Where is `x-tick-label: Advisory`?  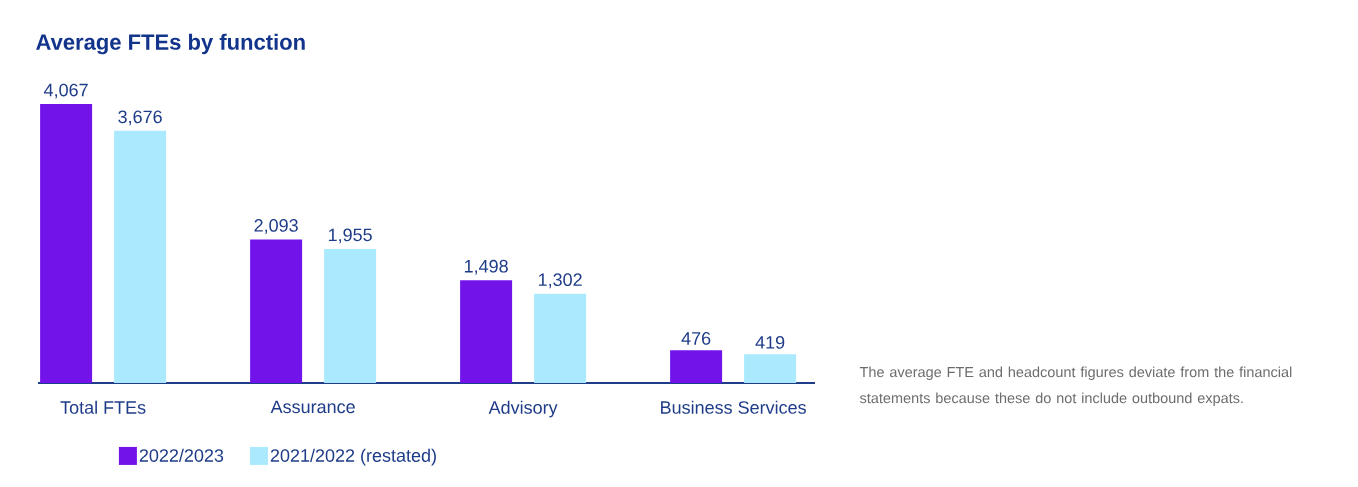 x-tick-label: Advisory is located at coordinates (523, 409).